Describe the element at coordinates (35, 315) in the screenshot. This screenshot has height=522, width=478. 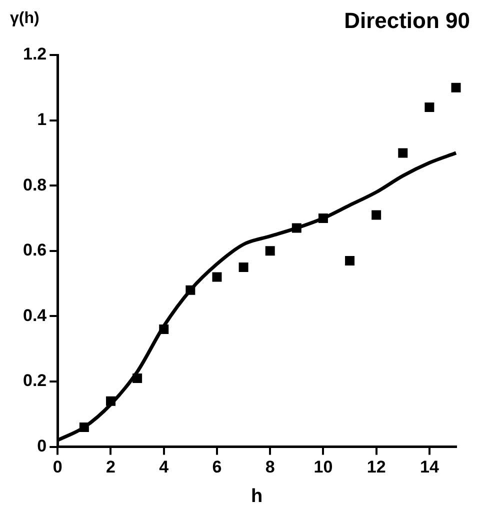
I see `y-tick-label: 0.4` at that location.